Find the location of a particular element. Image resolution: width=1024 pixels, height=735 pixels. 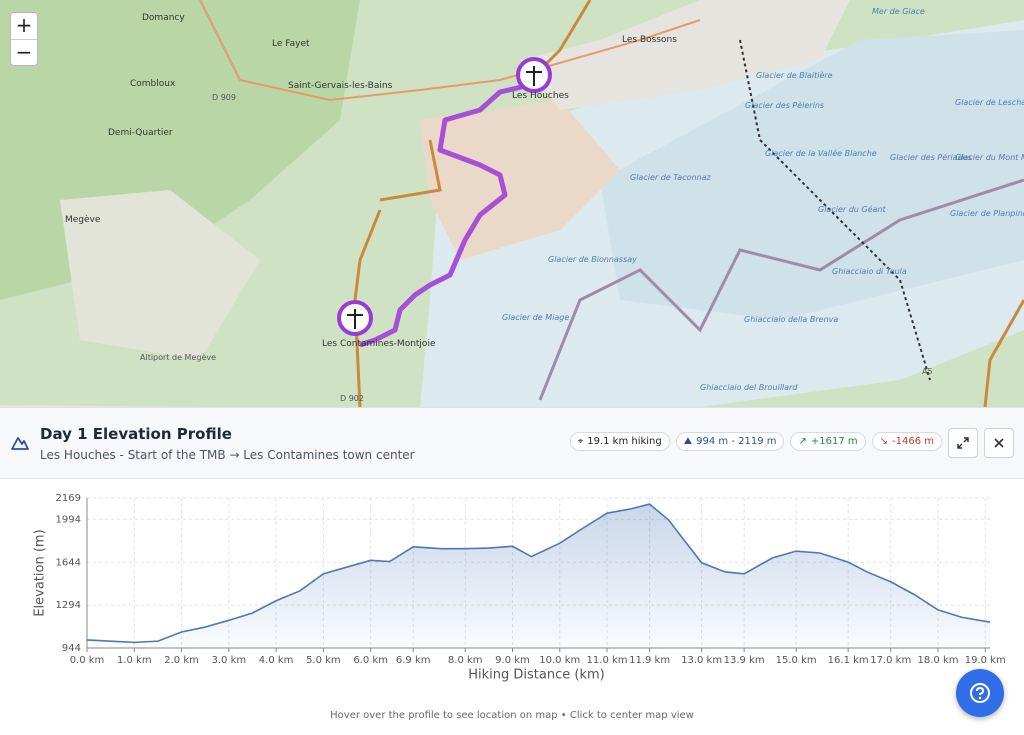

help-button is located at coordinates (980, 693).